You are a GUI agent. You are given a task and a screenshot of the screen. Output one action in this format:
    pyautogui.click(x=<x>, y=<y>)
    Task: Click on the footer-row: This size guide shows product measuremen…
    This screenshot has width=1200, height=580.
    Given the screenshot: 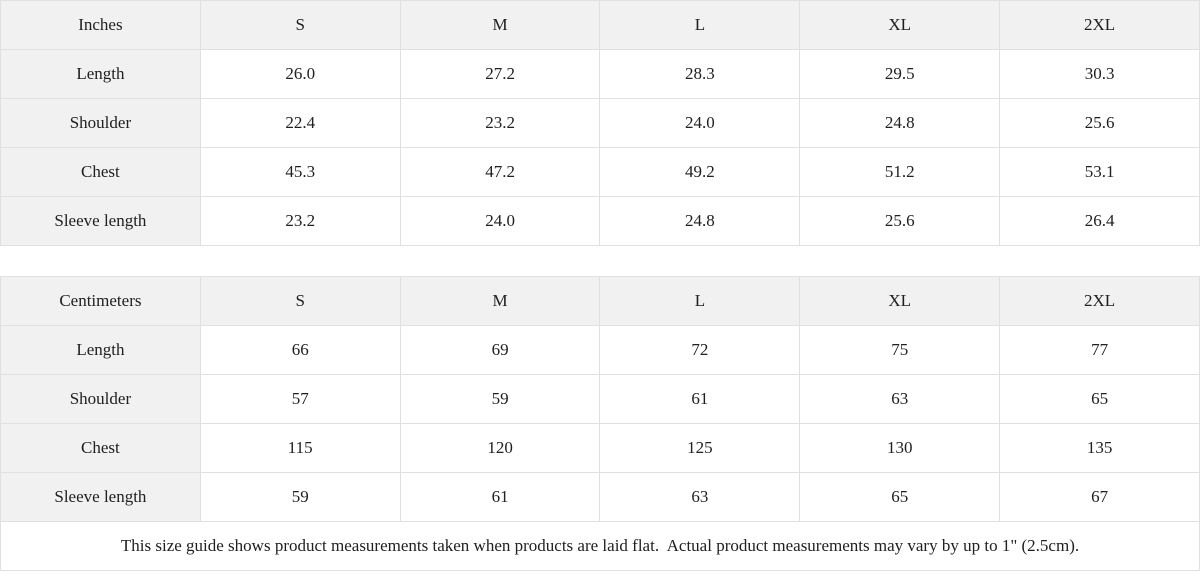 What is the action you would take?
    pyautogui.click(x=600, y=546)
    